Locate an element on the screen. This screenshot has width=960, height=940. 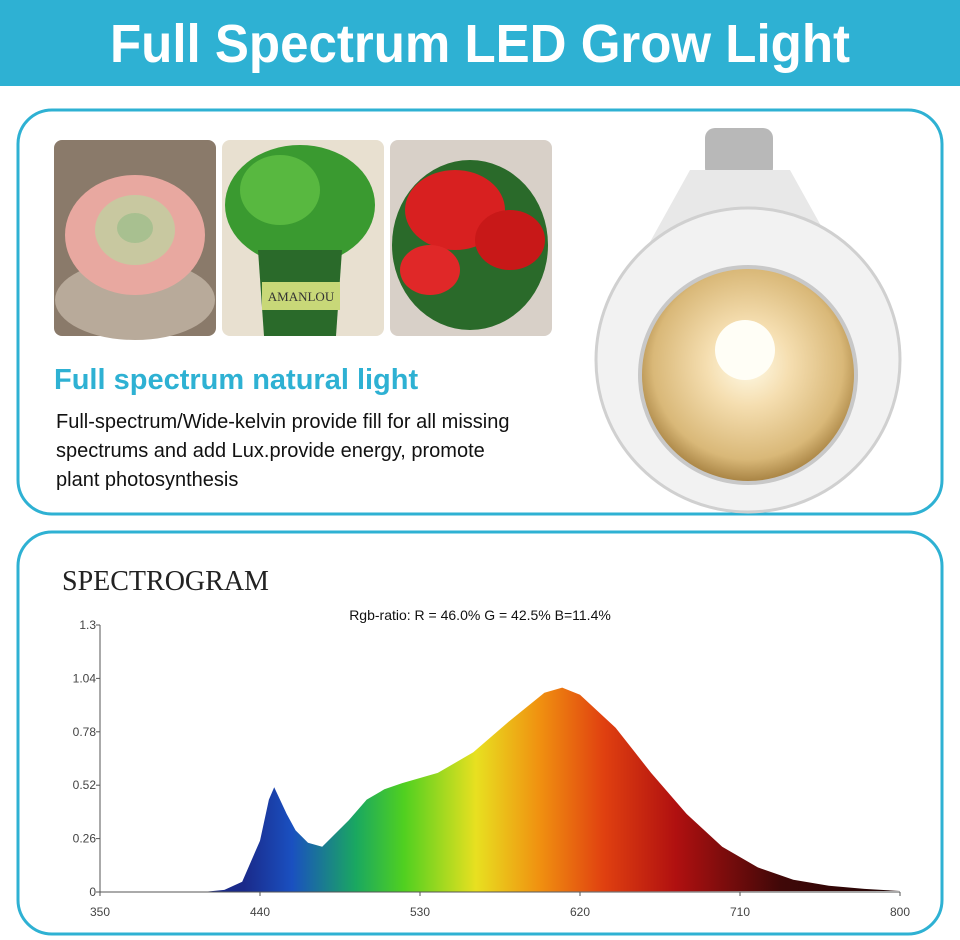
x-tick-label: 530 is located at coordinates (420, 912).